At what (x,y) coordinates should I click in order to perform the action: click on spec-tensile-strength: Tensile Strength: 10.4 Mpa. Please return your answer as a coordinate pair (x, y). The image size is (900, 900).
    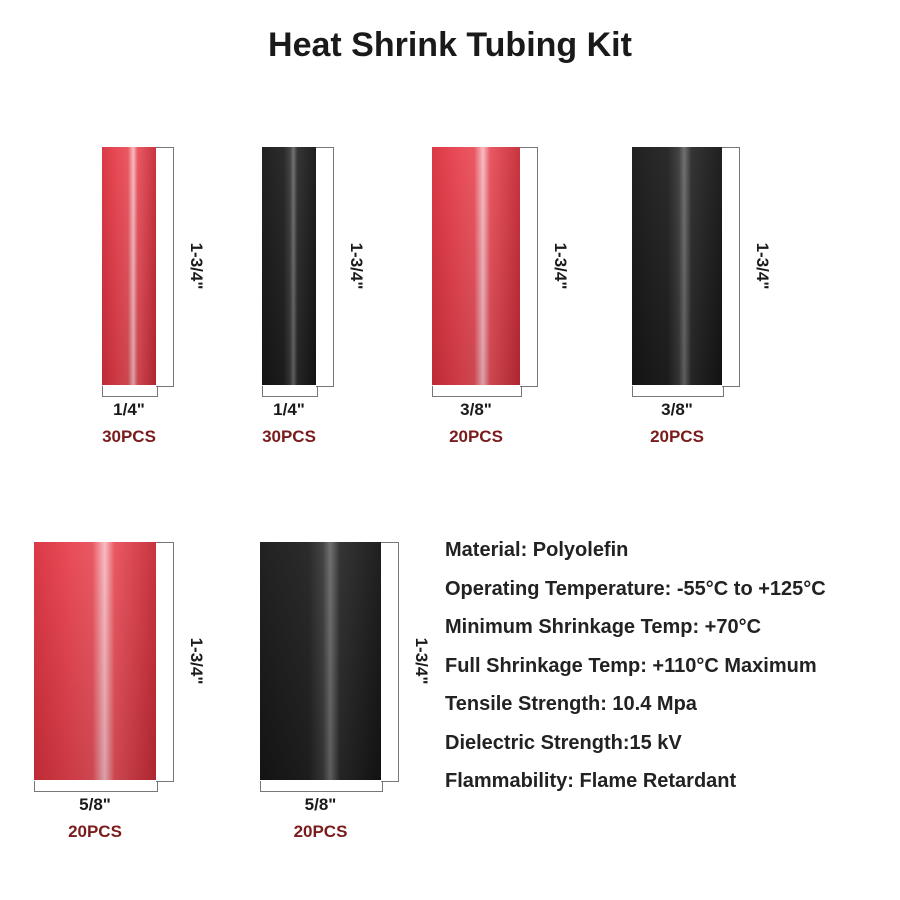
    Looking at the image, I should click on (571, 704).